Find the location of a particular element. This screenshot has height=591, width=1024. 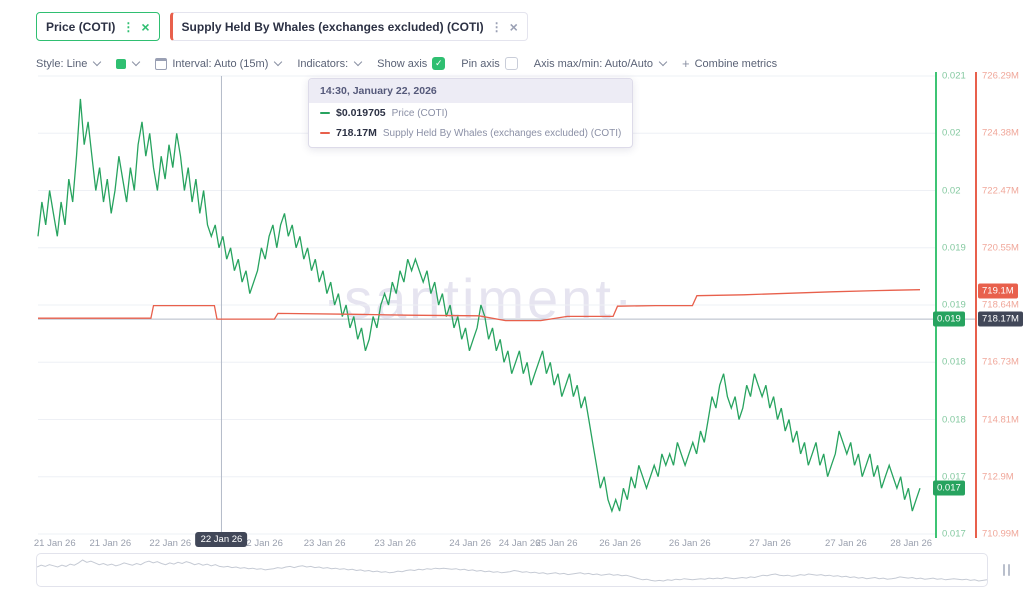

price-series-dash-icon is located at coordinates (325, 113).